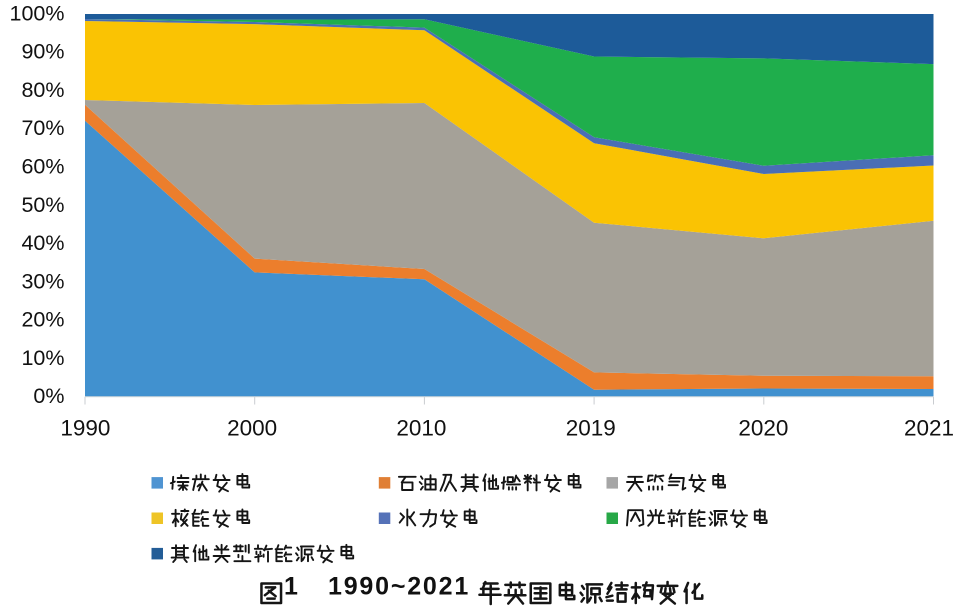  Describe the element at coordinates (42, 167) in the screenshot. I see `svg-text: 60%` at that location.